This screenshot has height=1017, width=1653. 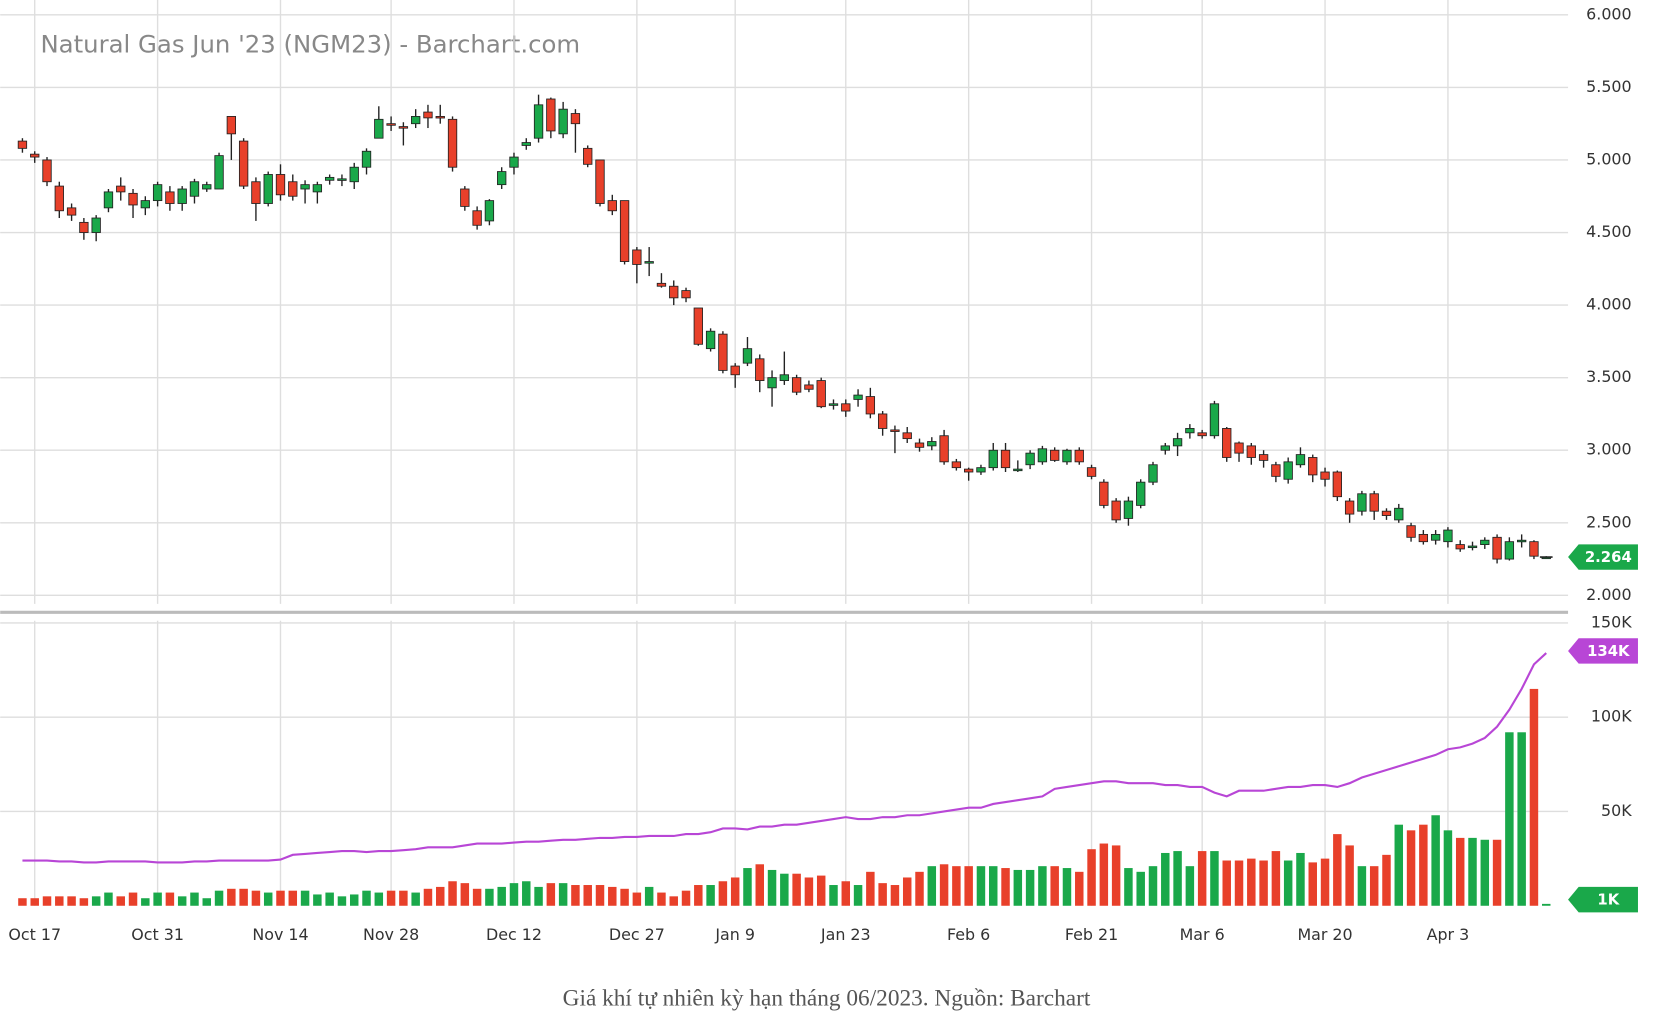 I want to click on y2-tick-label: 150K, so click(x=1611, y=621).